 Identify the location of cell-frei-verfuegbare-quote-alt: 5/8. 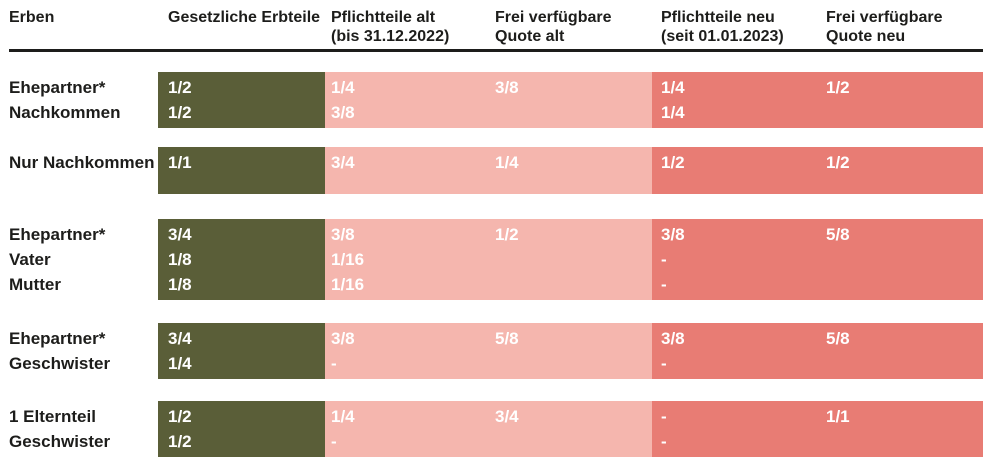
(571, 351).